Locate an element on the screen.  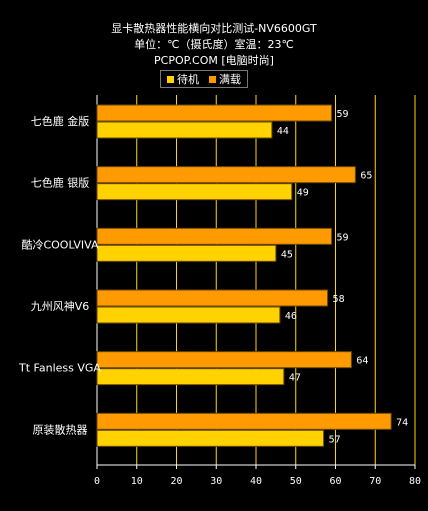
data-label-load-3: 58 is located at coordinates (339, 299).